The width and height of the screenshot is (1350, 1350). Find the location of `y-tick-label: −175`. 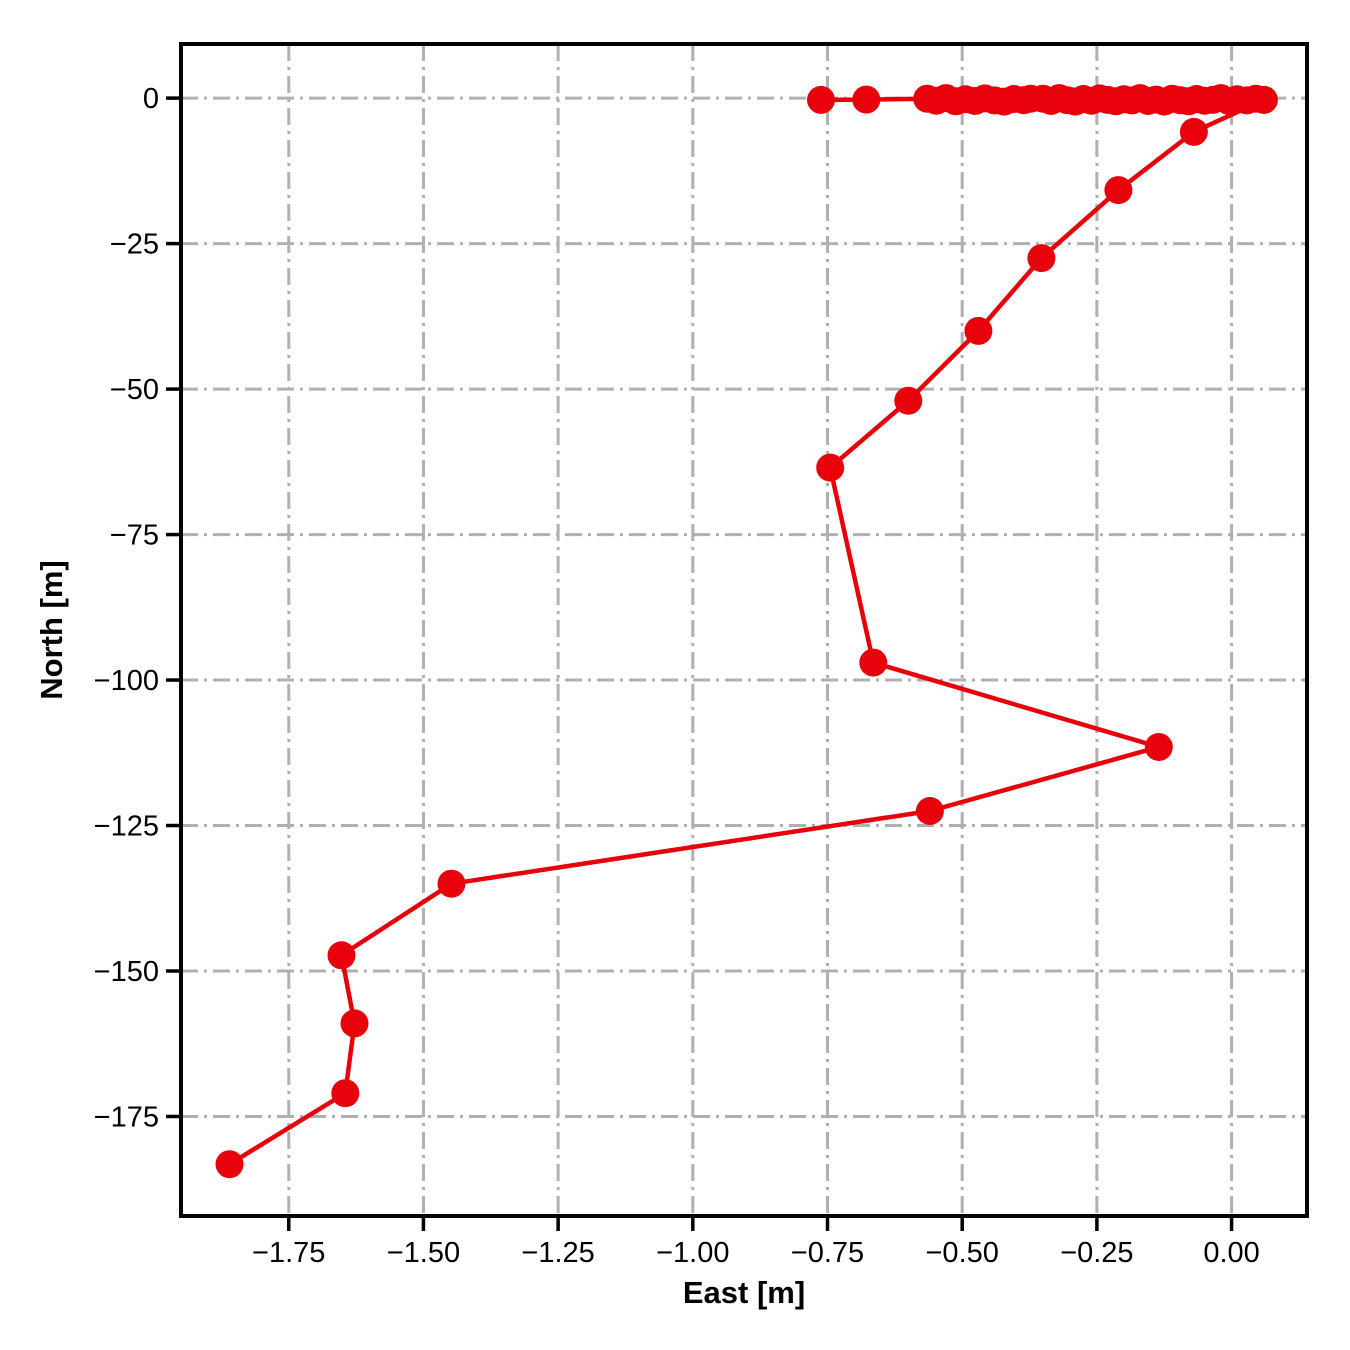

y-tick-label: −175 is located at coordinates (126, 1117).